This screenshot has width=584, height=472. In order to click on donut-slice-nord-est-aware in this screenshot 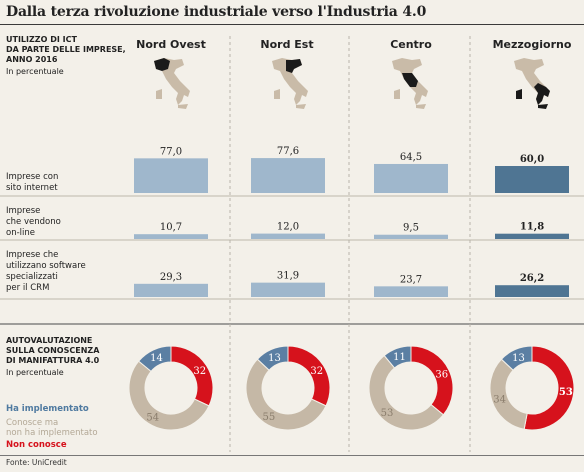, I will do `click(286, 394)`.